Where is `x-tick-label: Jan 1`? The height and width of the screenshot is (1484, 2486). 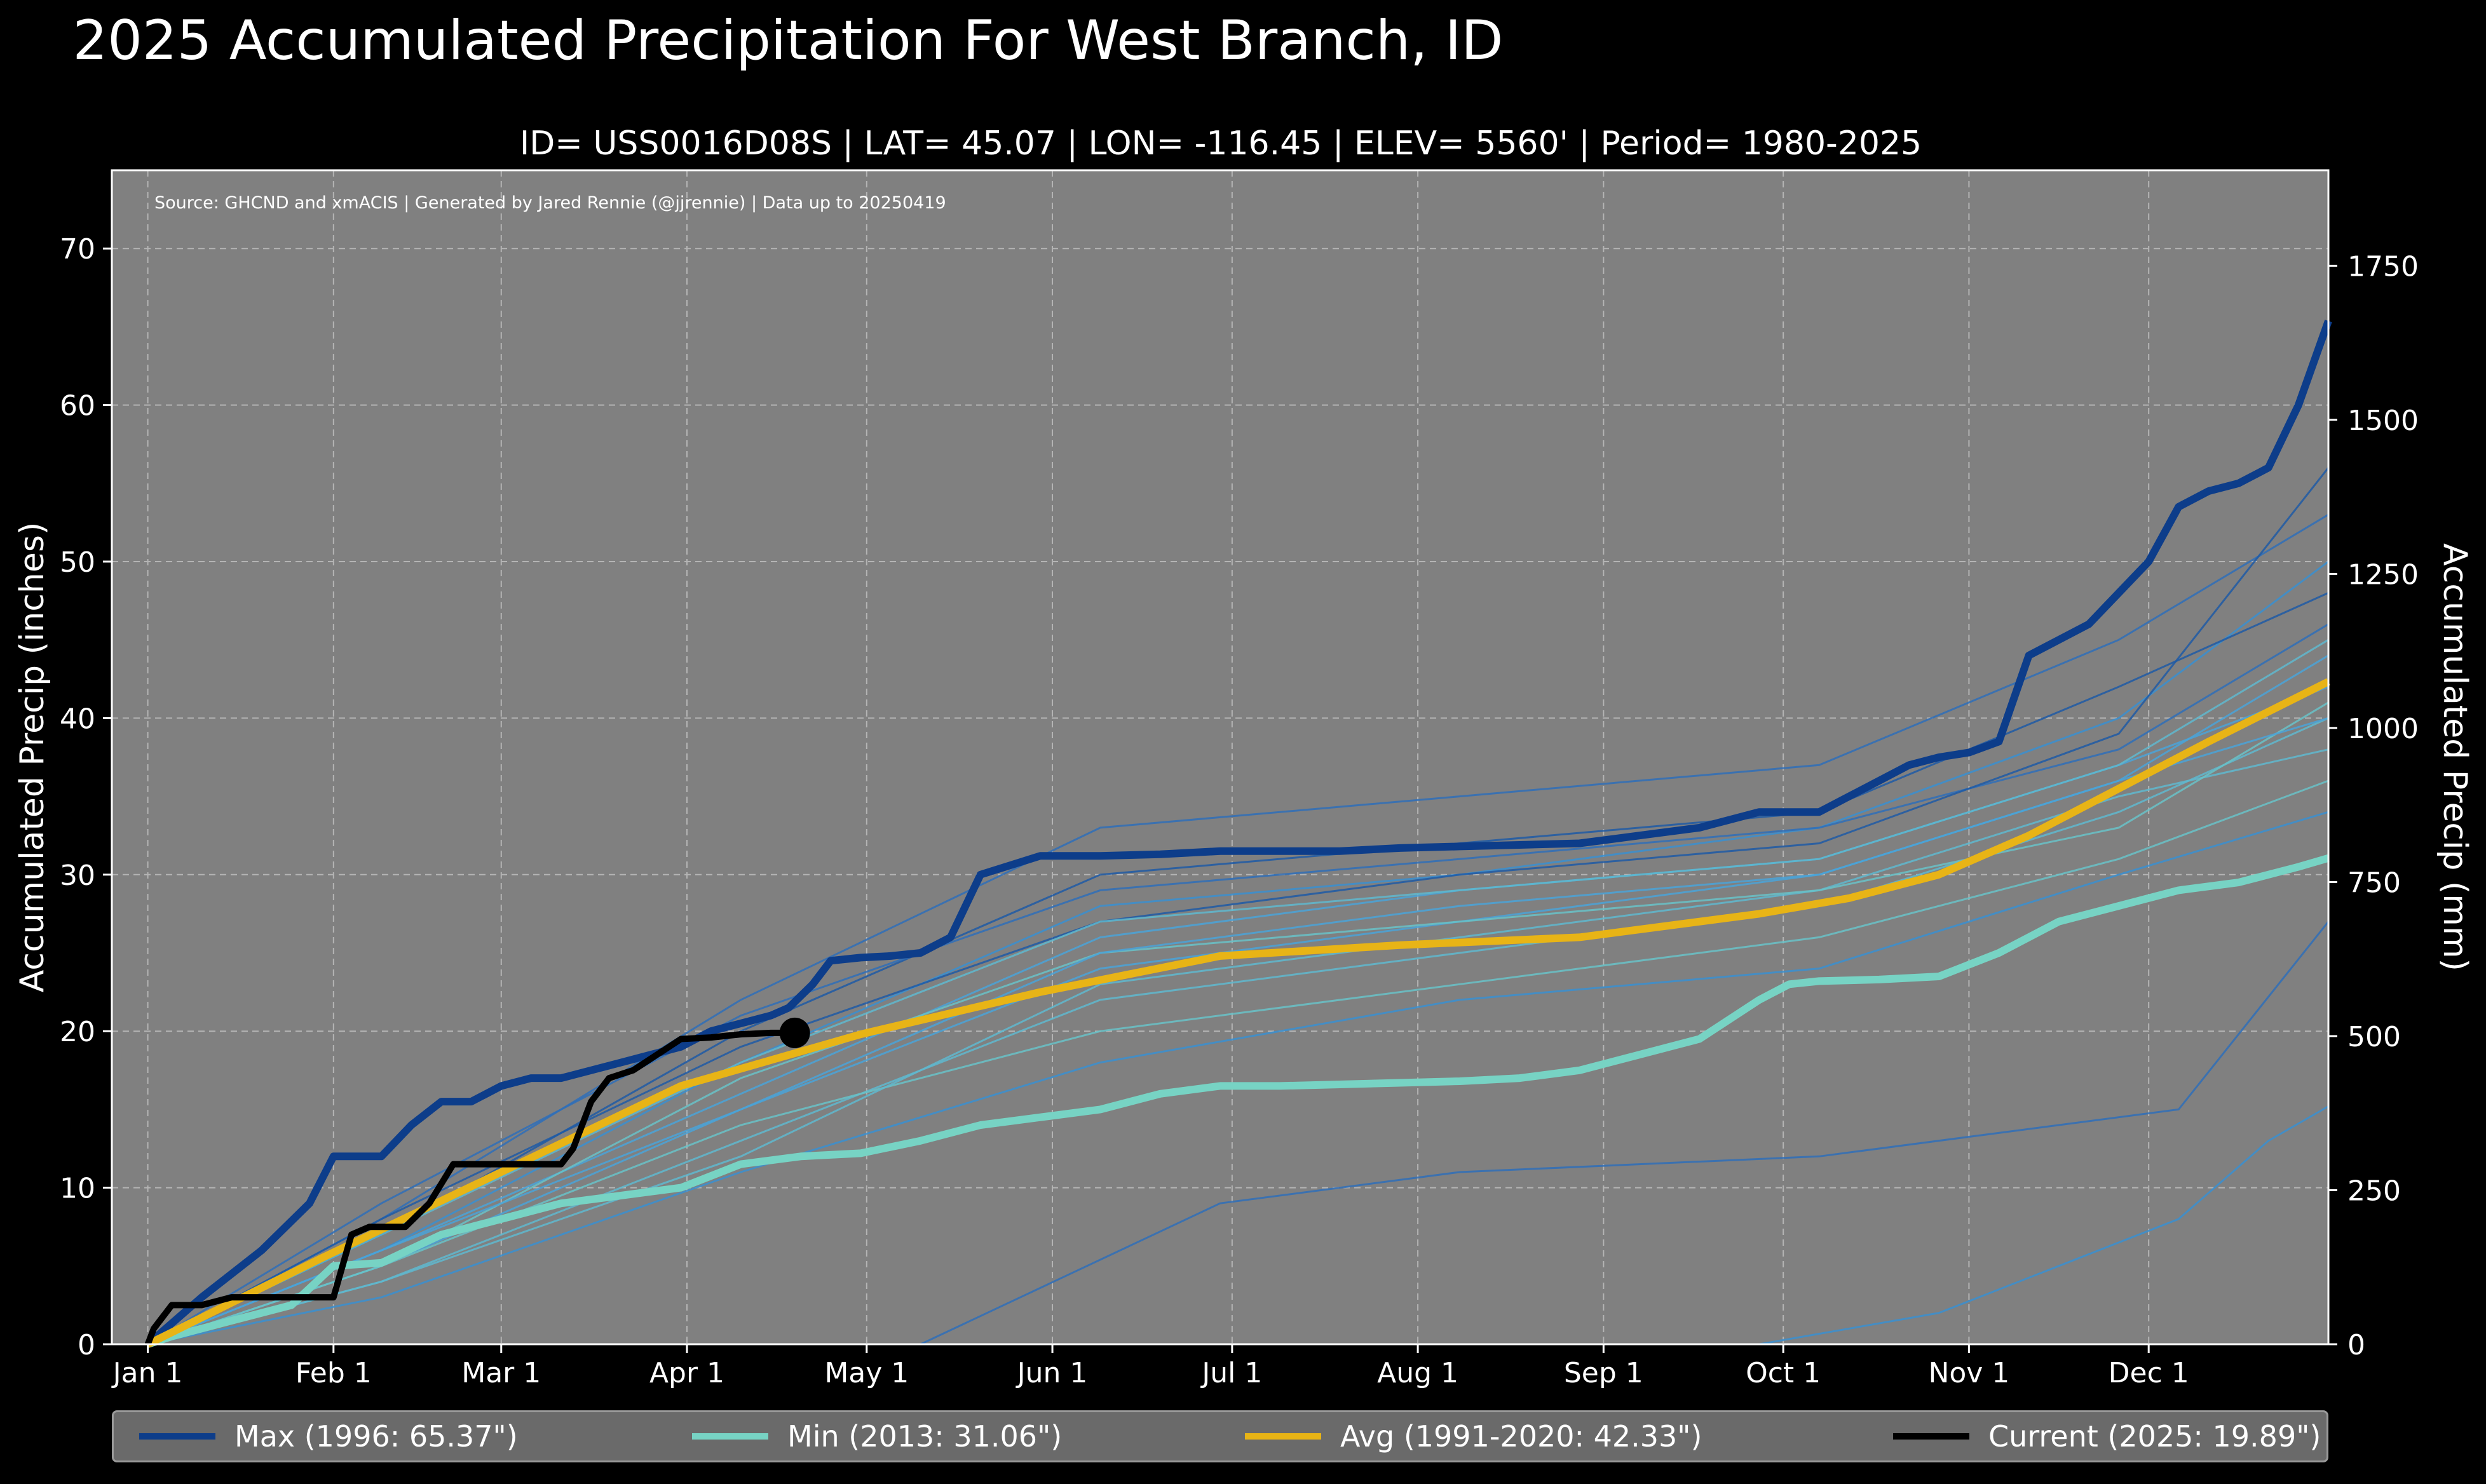
x-tick-label: Jan 1 is located at coordinates (147, 1373).